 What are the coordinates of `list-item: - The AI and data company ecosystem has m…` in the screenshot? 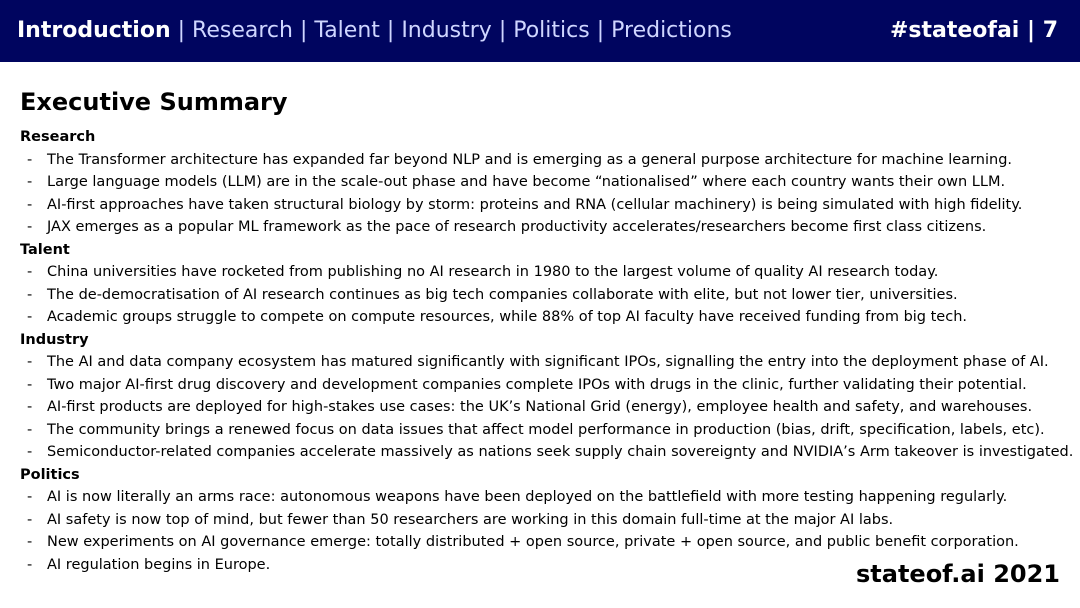 It's located at (542, 362).